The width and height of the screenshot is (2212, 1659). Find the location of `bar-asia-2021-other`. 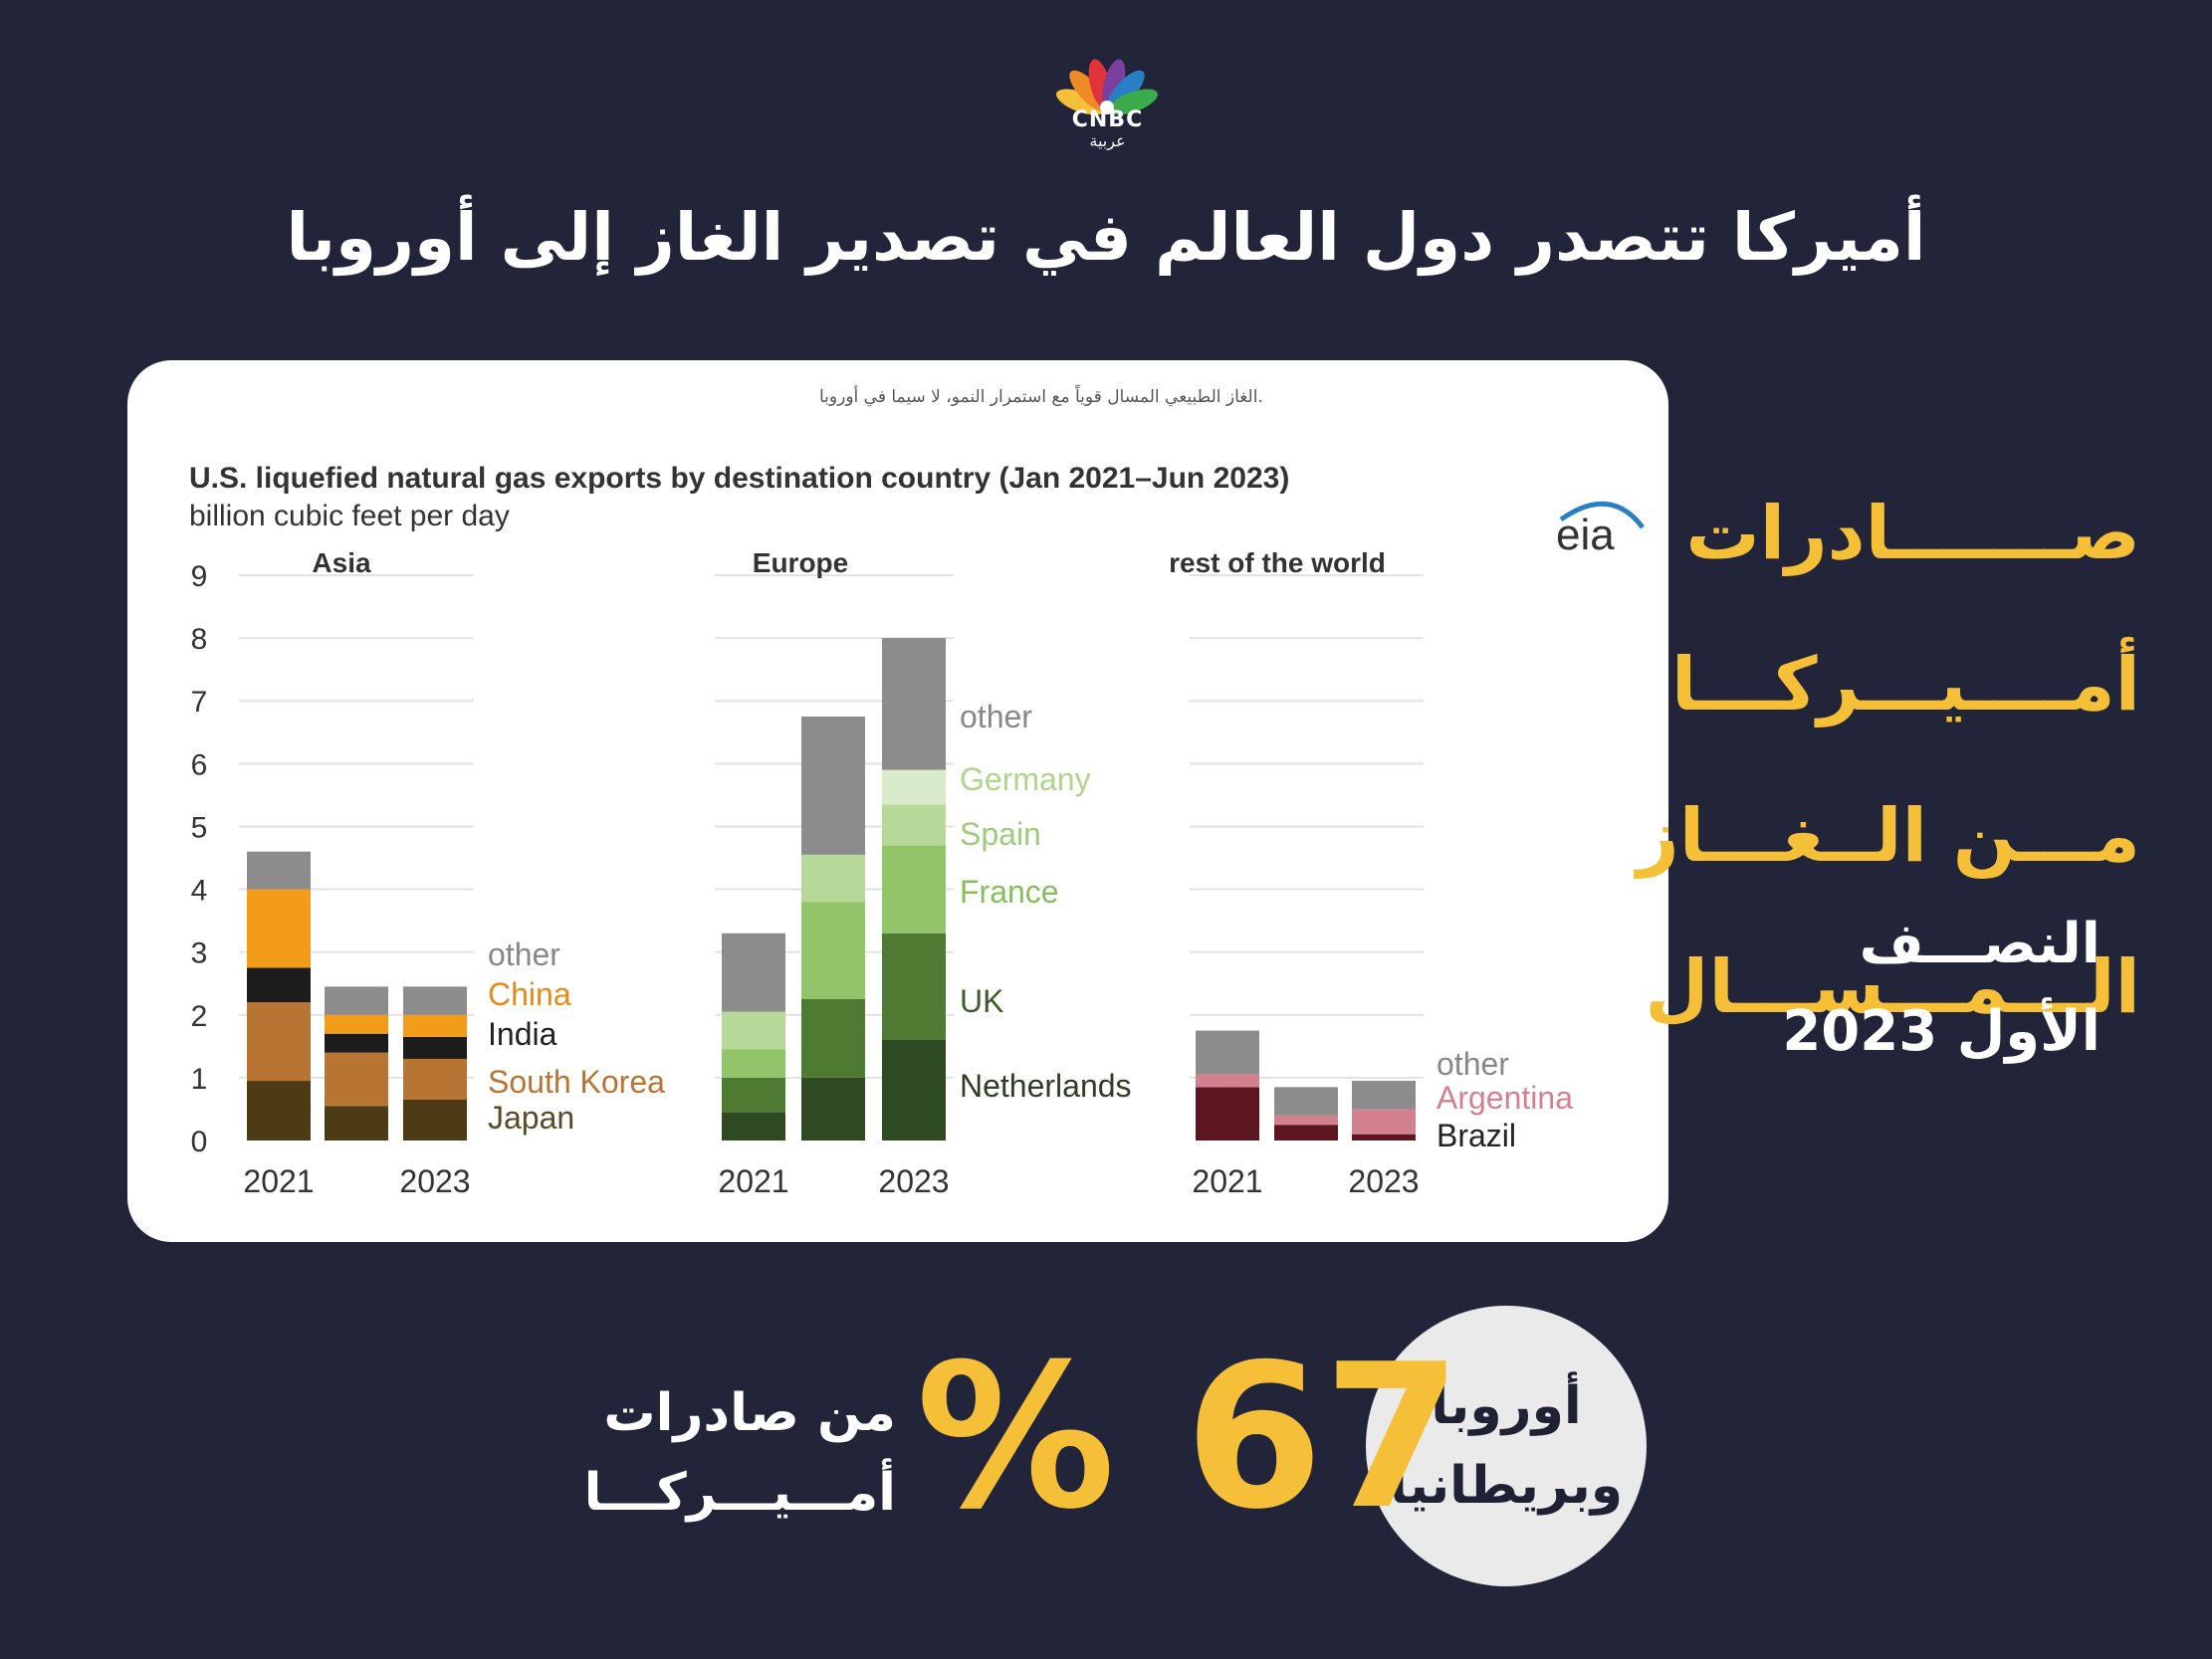

bar-asia-2021-other is located at coordinates (279, 870).